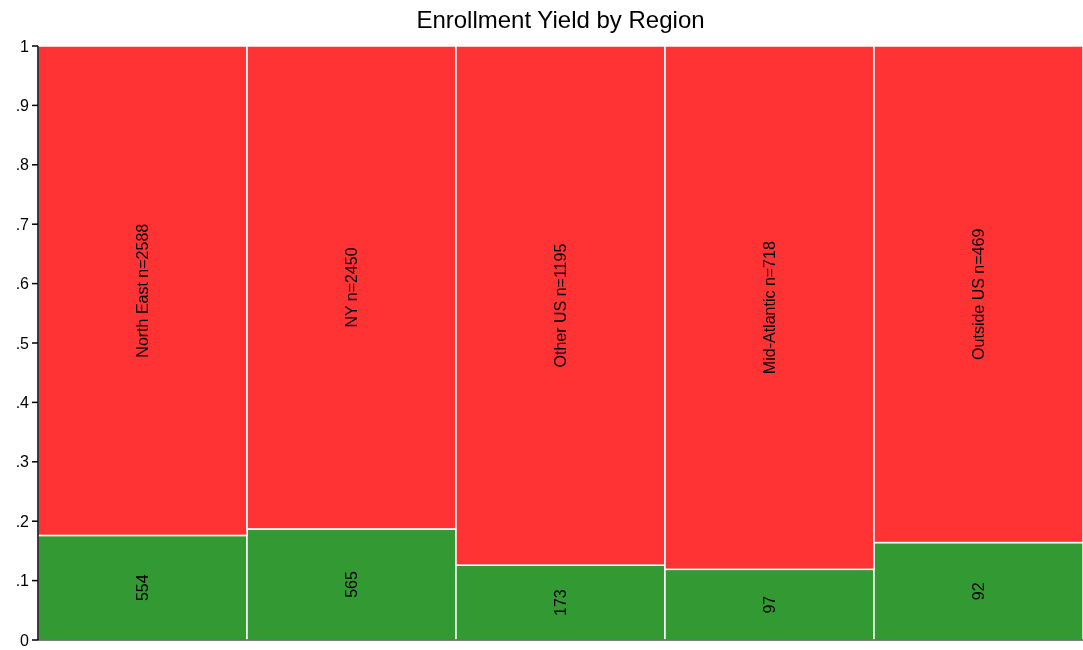 The image size is (1083, 650). Describe the element at coordinates (25, 640) in the screenshot. I see `y-tick-label: 0` at that location.